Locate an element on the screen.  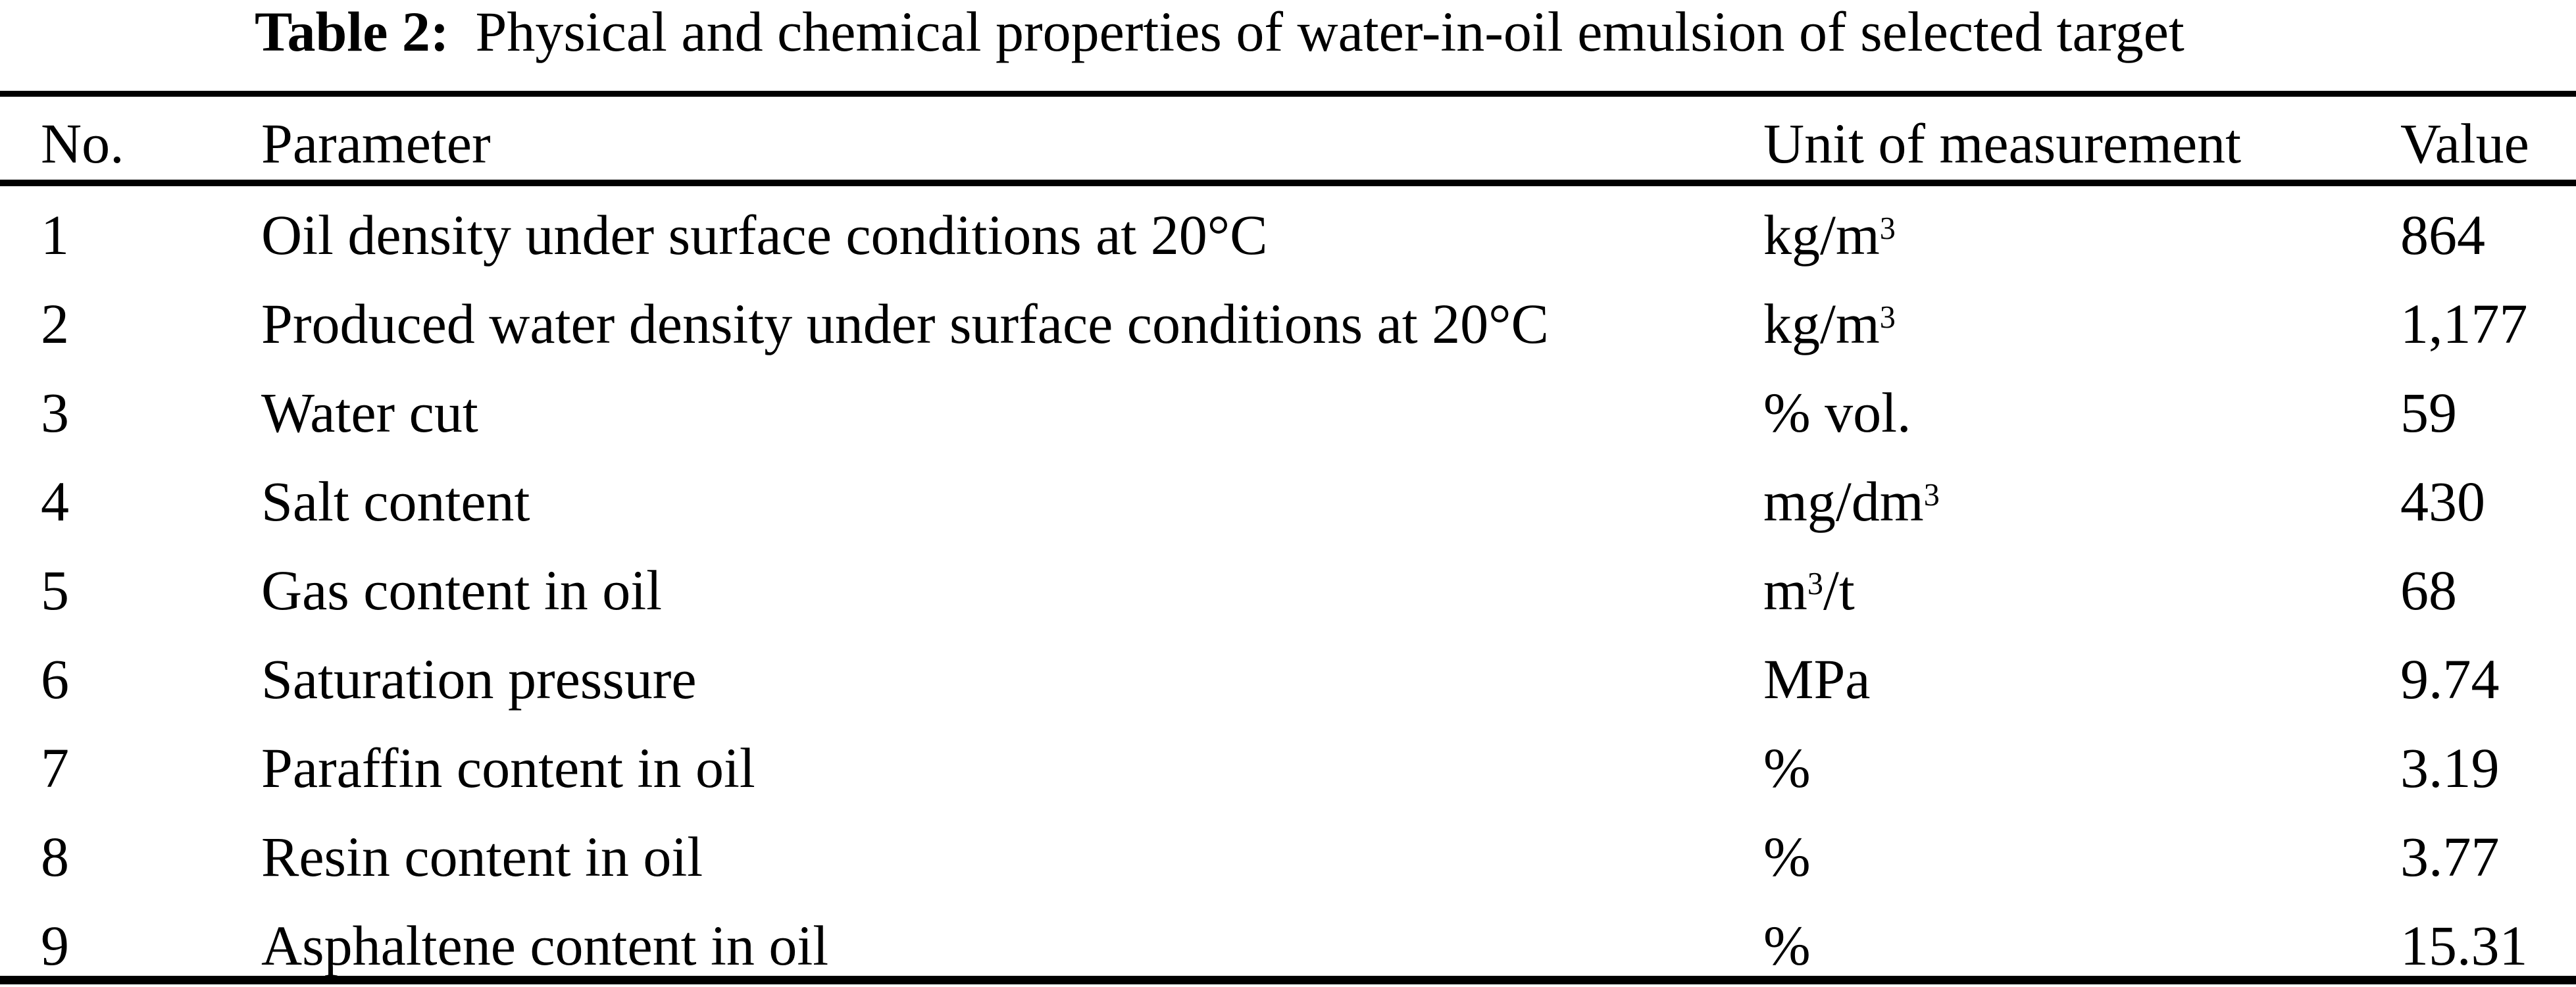
row-number-cell: 2 is located at coordinates (55, 324).